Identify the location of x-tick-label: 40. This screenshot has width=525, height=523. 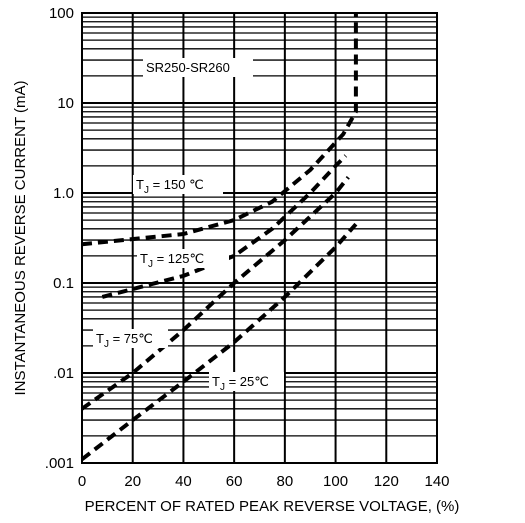
(183, 481).